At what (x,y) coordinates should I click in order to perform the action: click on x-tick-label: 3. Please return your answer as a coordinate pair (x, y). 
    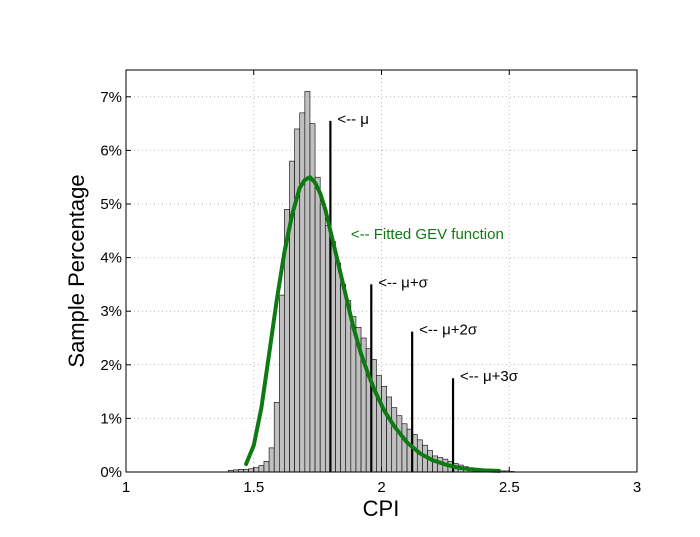
    Looking at the image, I should click on (637, 487).